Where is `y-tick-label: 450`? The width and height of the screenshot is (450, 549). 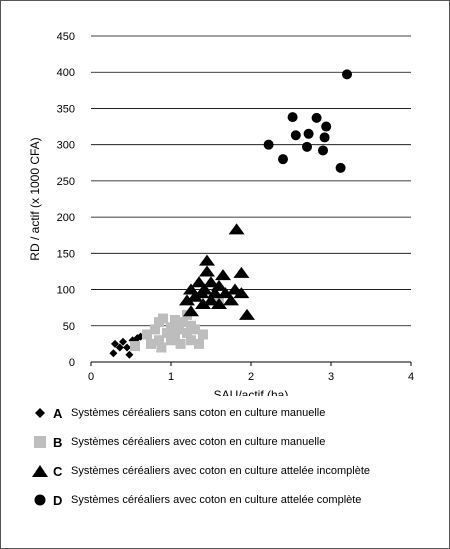
y-tick-label: 450 is located at coordinates (66, 37).